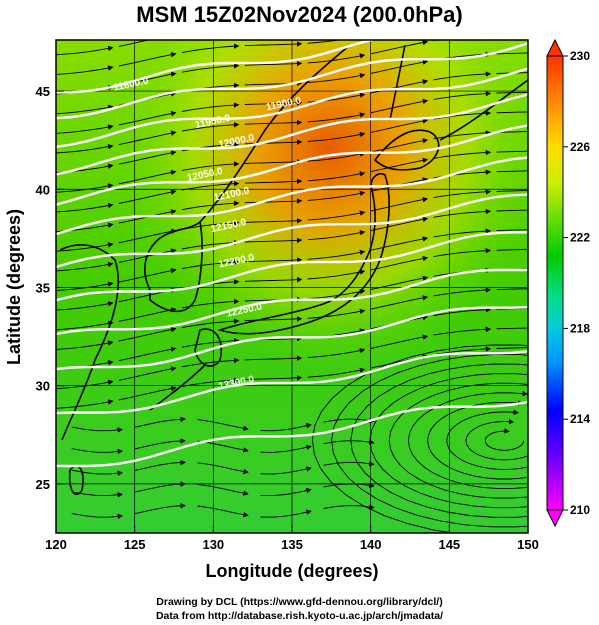  What do you see at coordinates (580, 328) in the screenshot?
I see `colorbar-tick-label: 218` at bounding box center [580, 328].